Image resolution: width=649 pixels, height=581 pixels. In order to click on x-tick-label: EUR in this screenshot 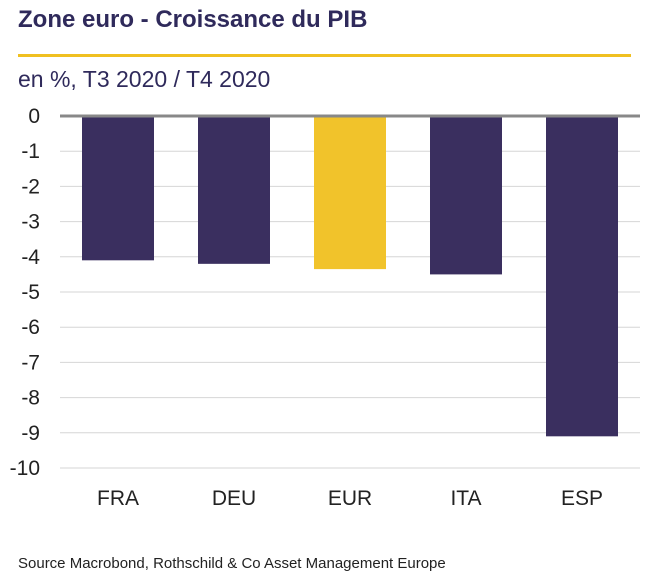, I will do `click(350, 498)`.